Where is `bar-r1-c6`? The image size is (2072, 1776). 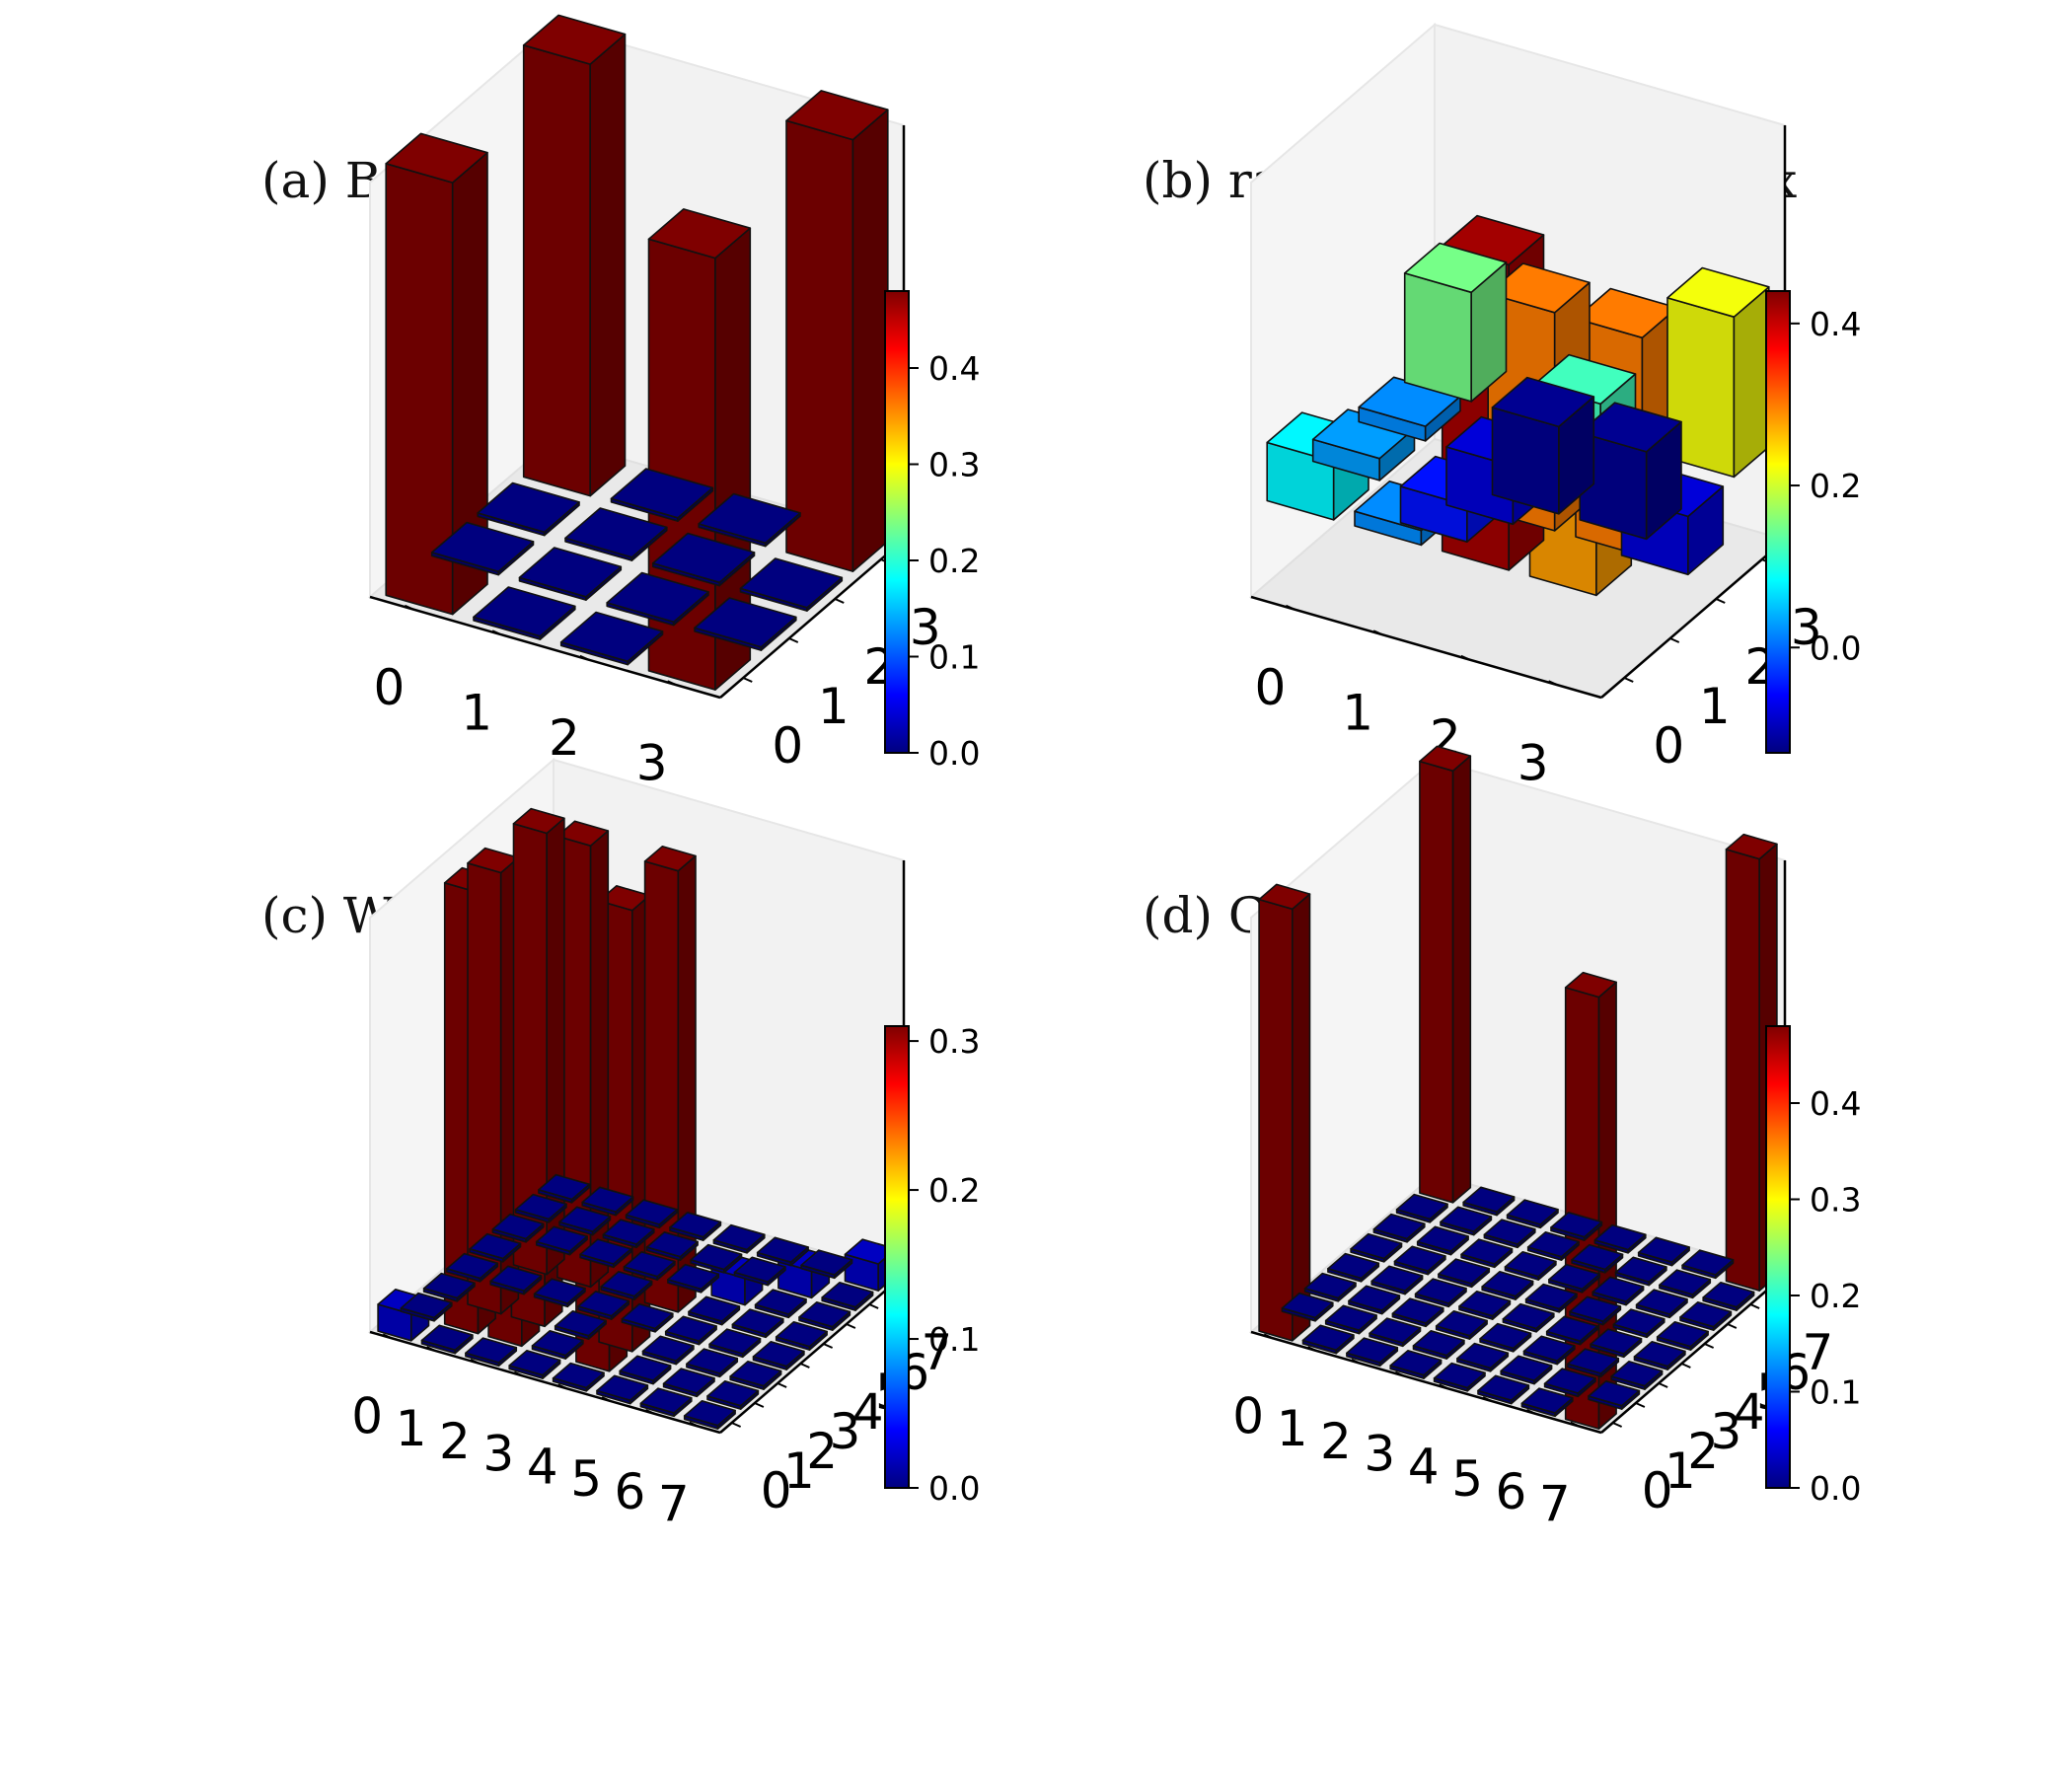 bar-r1-c6 is located at coordinates (688, 1383).